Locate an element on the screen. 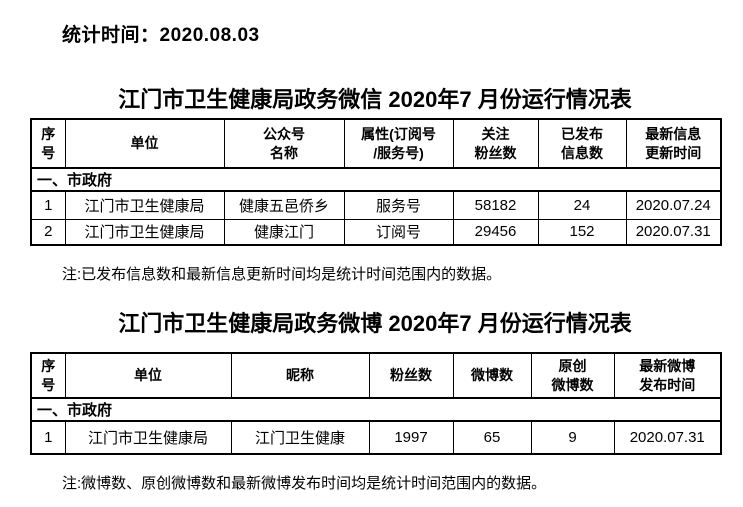  table-row: 1 江门市卫生健康局 江门卫生健康 1997 65 9 2020.07.31 is located at coordinates (376, 437).